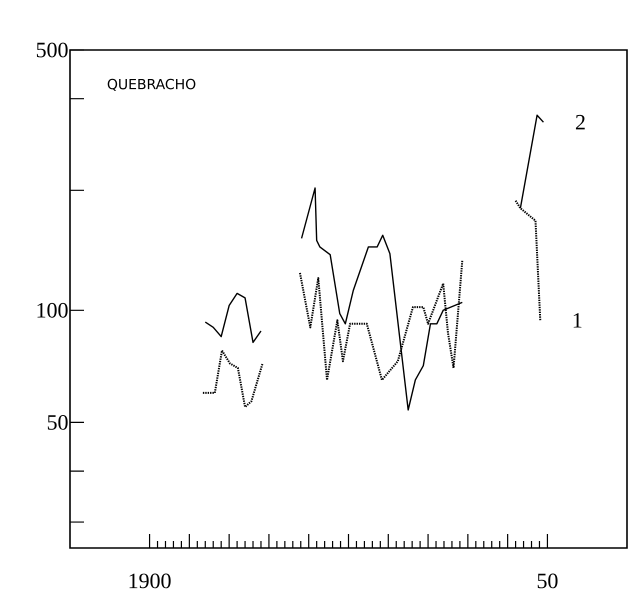  Describe the element at coordinates (580, 122) in the screenshot. I see `series-label: 2` at that location.